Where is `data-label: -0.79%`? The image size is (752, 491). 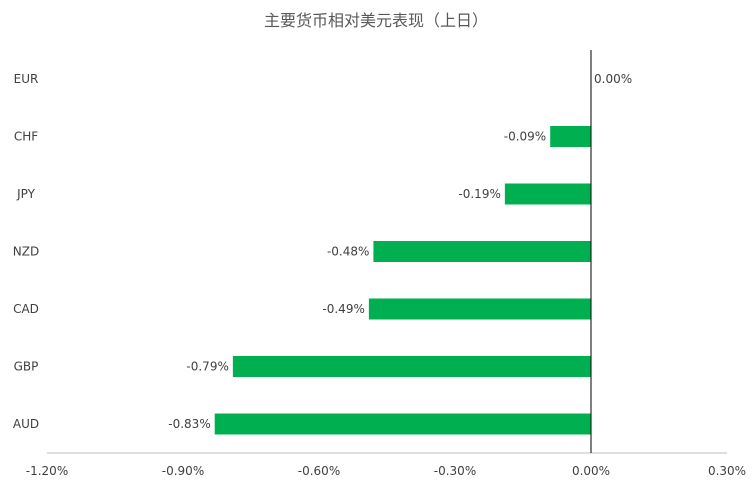
data-label: -0.79% is located at coordinates (207, 367).